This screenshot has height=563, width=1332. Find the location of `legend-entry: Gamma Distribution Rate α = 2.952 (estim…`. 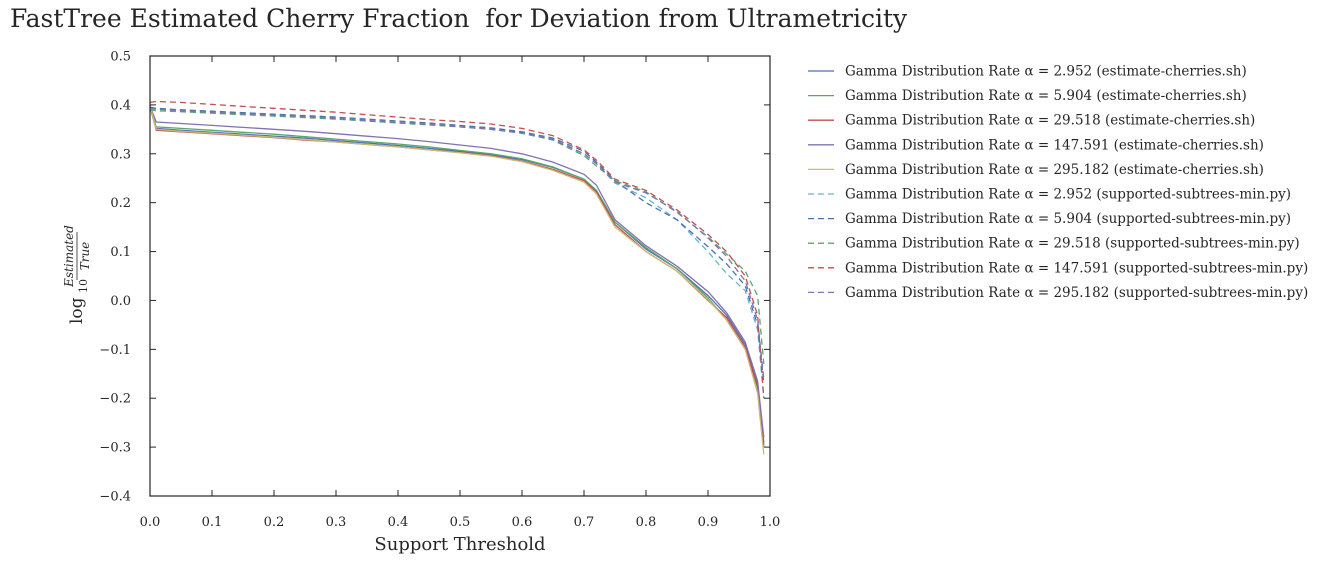

legend-entry: Gamma Distribution Rate α = 2.952 (estim… is located at coordinates (1027, 72).